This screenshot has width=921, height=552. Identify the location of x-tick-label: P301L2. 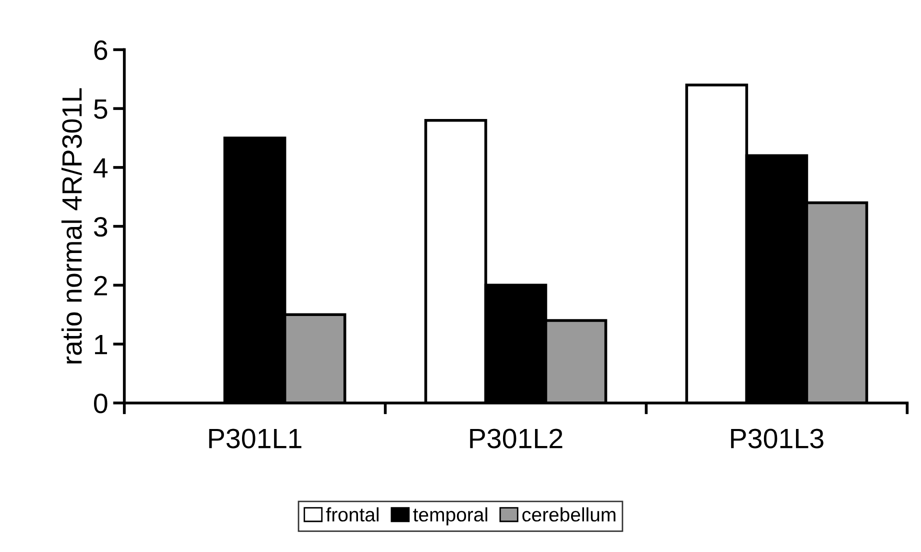
(516, 438).